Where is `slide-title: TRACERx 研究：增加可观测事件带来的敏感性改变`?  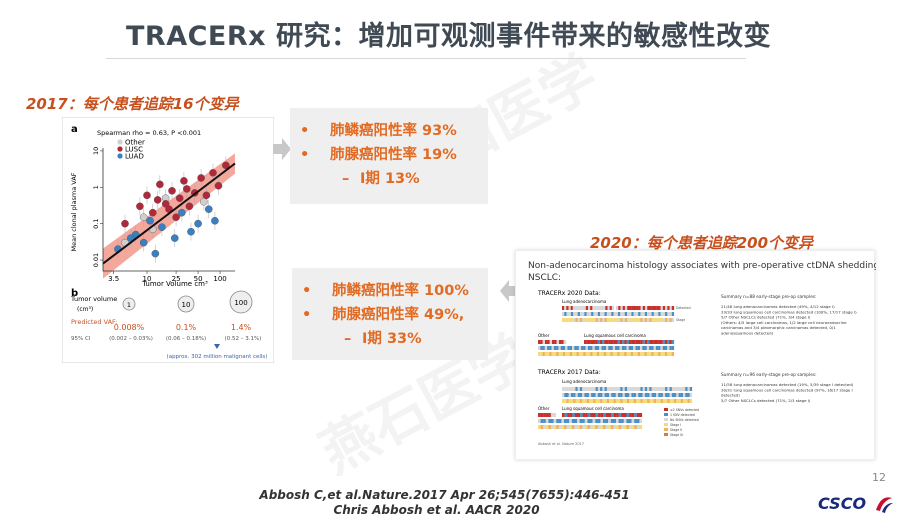 slide-title: TRACERx 研究：增加可观测事件带来的敏感性改变 is located at coordinates (448, 36).